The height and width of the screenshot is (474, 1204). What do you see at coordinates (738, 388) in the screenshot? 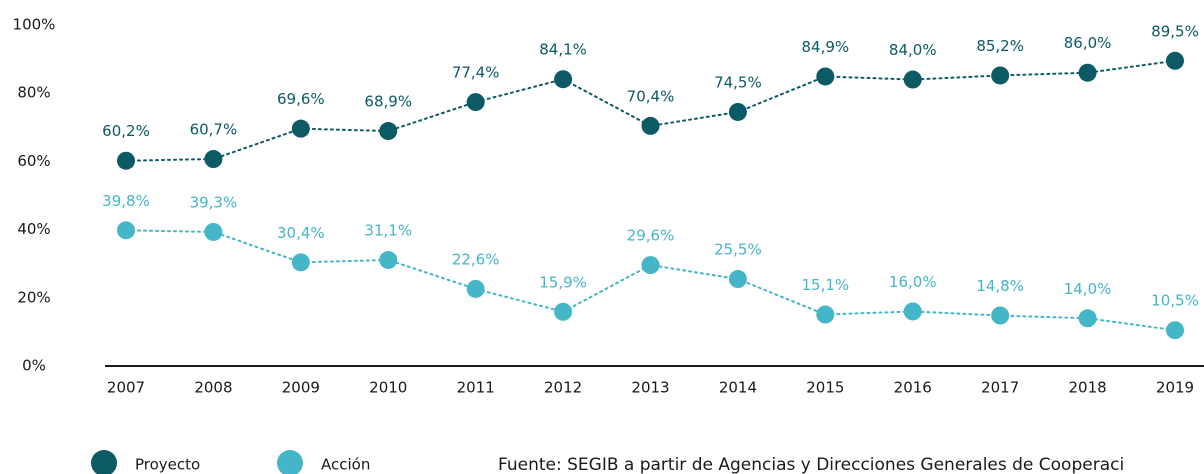
I see `x-tick-label: 2014` at bounding box center [738, 388].